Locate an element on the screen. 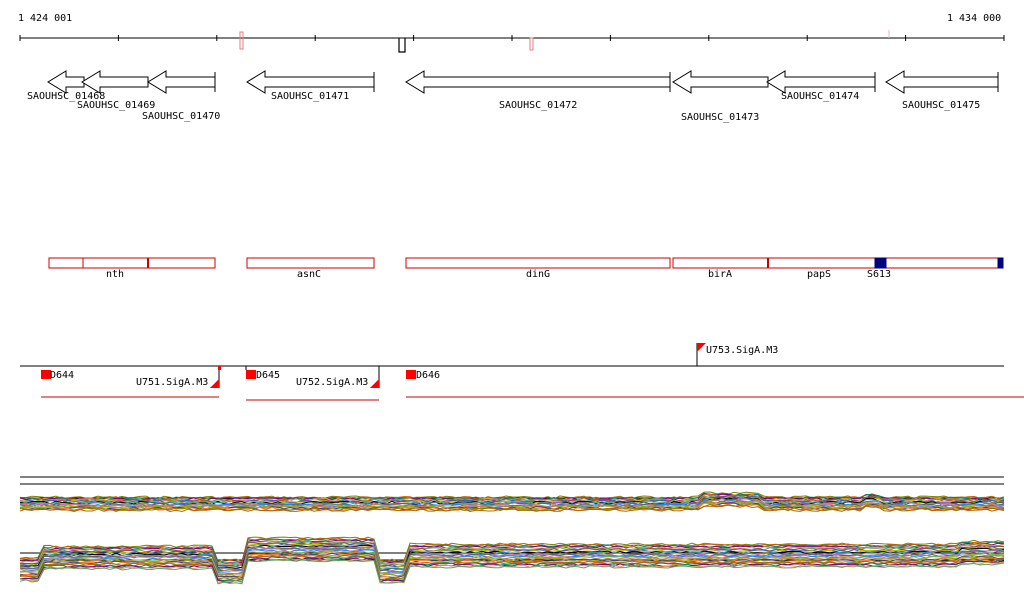 This screenshot has height=611, width=1024. feature-box-nth is located at coordinates (132, 263).